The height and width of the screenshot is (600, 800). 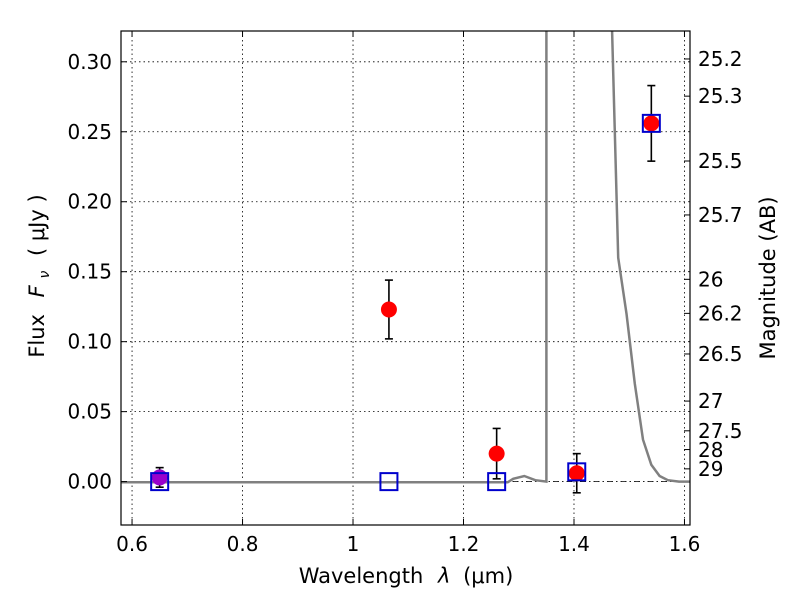 I want to click on y-axis-label: Flux F ν ( μJy ), so click(x=39, y=275).